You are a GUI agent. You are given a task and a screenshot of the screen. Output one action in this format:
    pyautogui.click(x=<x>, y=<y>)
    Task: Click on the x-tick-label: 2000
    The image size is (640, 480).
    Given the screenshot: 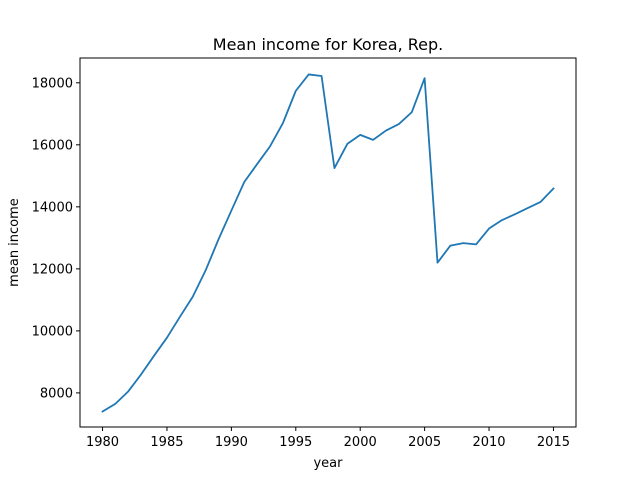 What is the action you would take?
    pyautogui.click(x=360, y=442)
    